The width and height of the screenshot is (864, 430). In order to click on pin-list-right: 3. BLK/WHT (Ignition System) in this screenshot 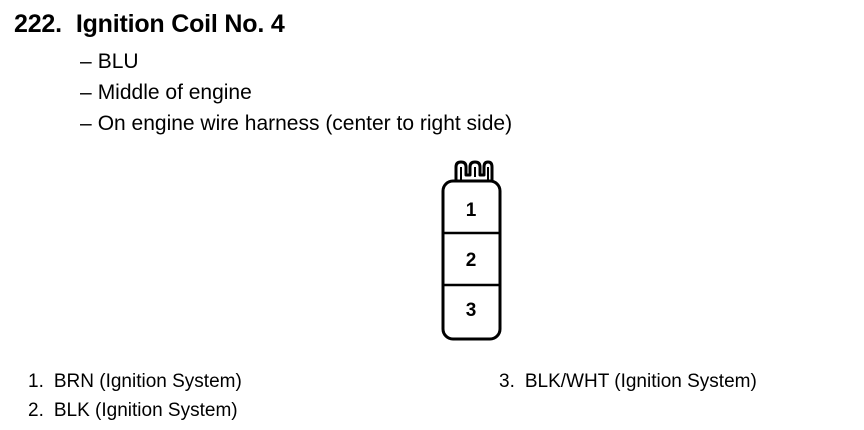, I will do `click(628, 381)`.